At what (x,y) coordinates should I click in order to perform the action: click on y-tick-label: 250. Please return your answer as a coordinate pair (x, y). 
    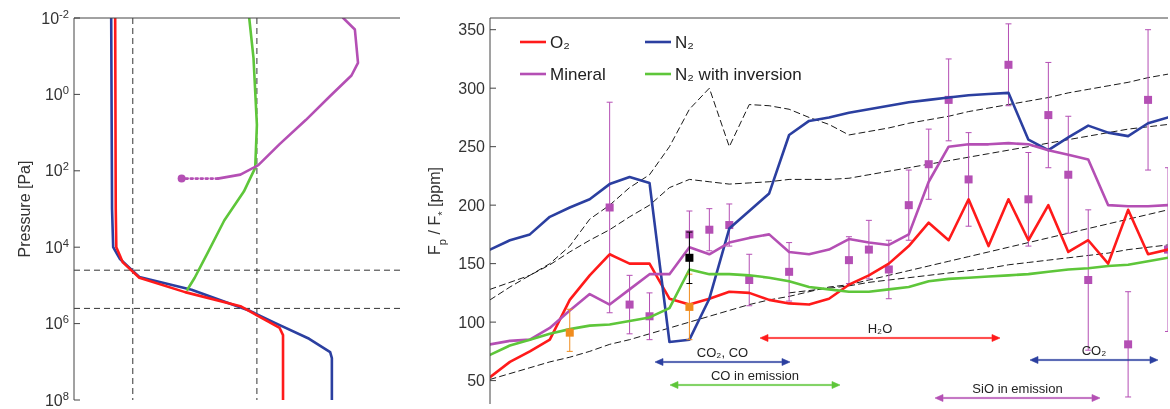
    Looking at the image, I should click on (472, 147).